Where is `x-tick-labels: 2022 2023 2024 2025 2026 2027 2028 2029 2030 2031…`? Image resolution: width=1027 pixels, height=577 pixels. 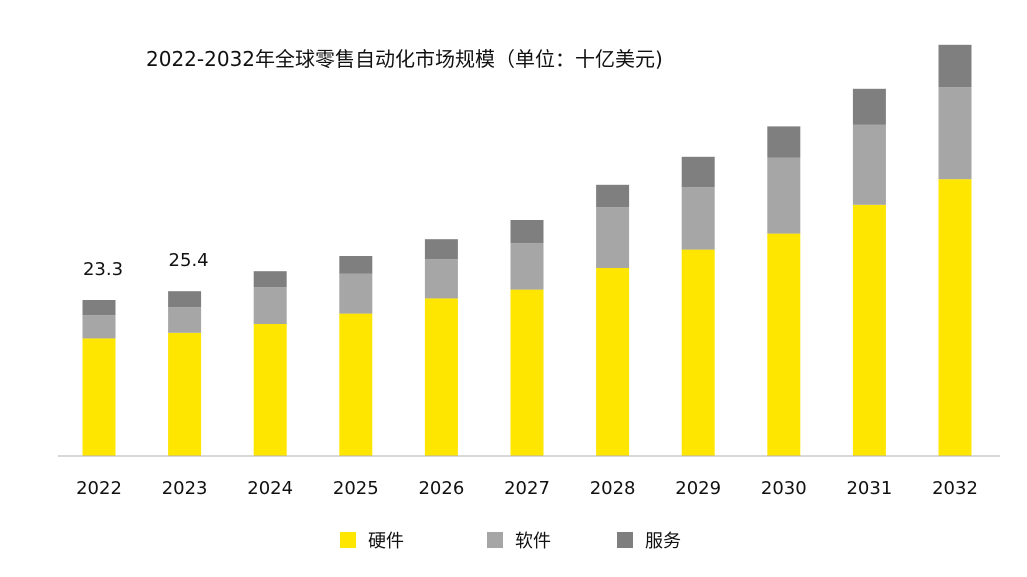 x-tick-labels: 2022 2023 2024 2025 2026 2027 2028 2029 2030 2031… is located at coordinates (527, 488).